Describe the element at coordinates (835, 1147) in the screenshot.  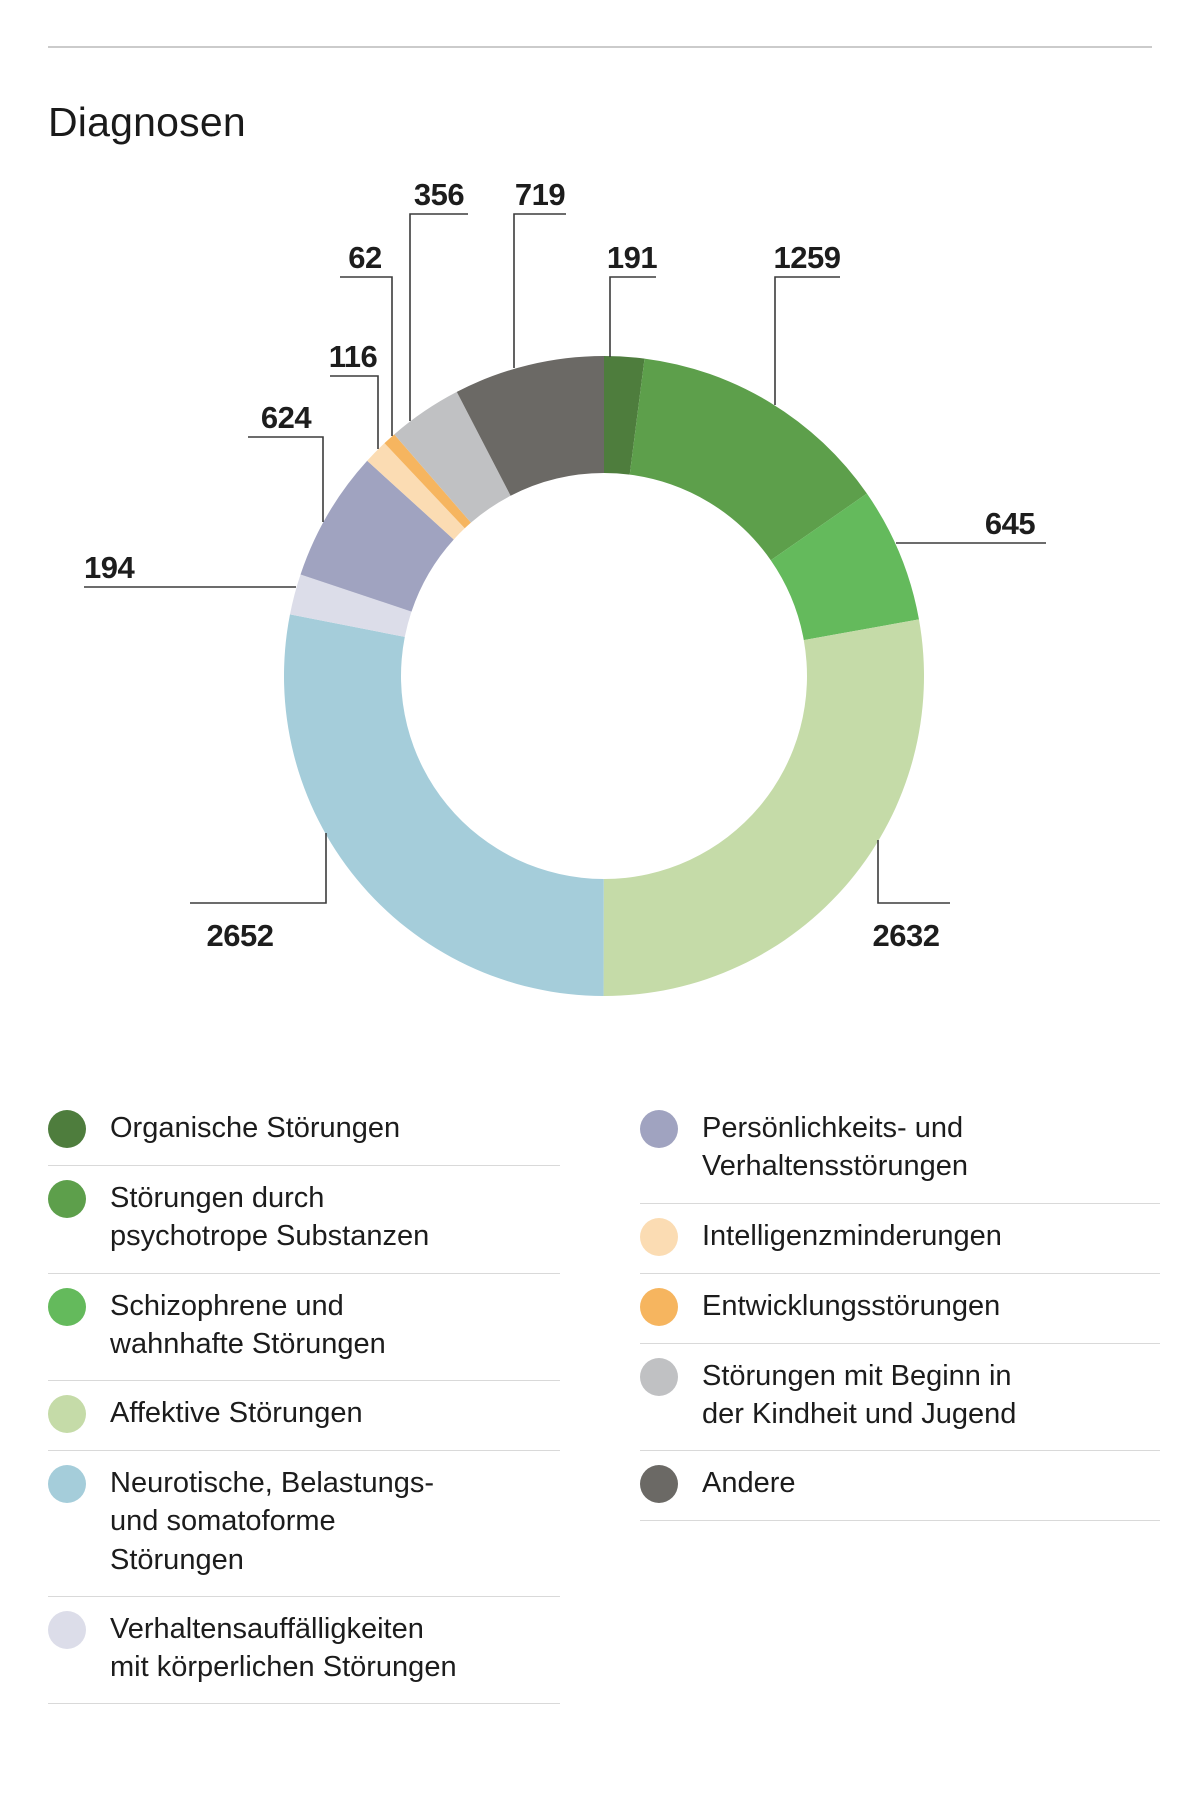
I see `legend-item-label: Persönlichkeits- und Verhaltensstörungen` at that location.